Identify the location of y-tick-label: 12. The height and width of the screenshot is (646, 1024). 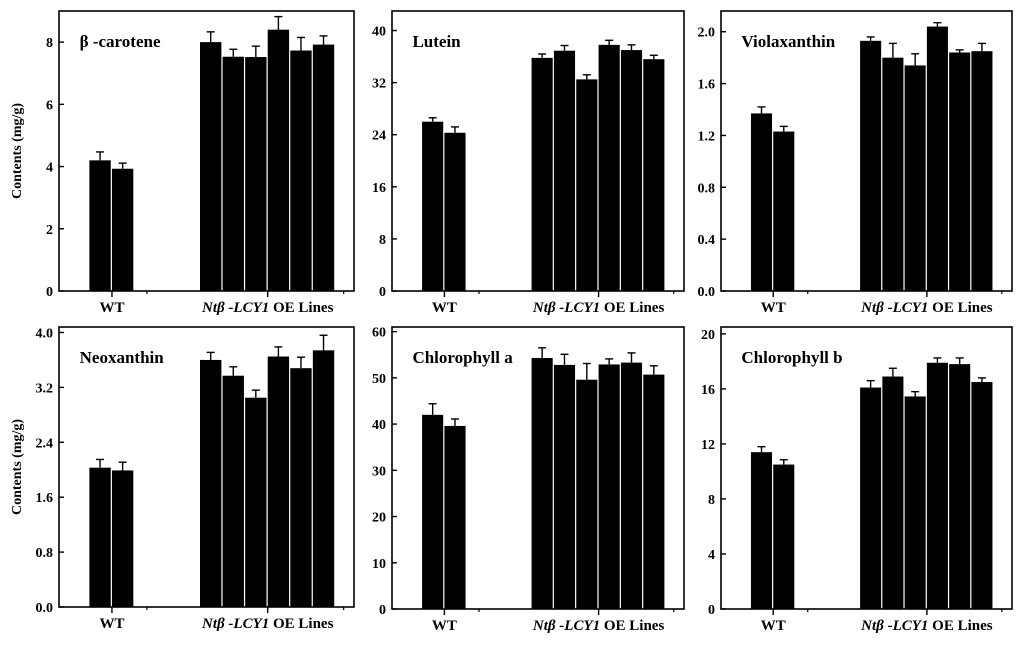
(708, 445).